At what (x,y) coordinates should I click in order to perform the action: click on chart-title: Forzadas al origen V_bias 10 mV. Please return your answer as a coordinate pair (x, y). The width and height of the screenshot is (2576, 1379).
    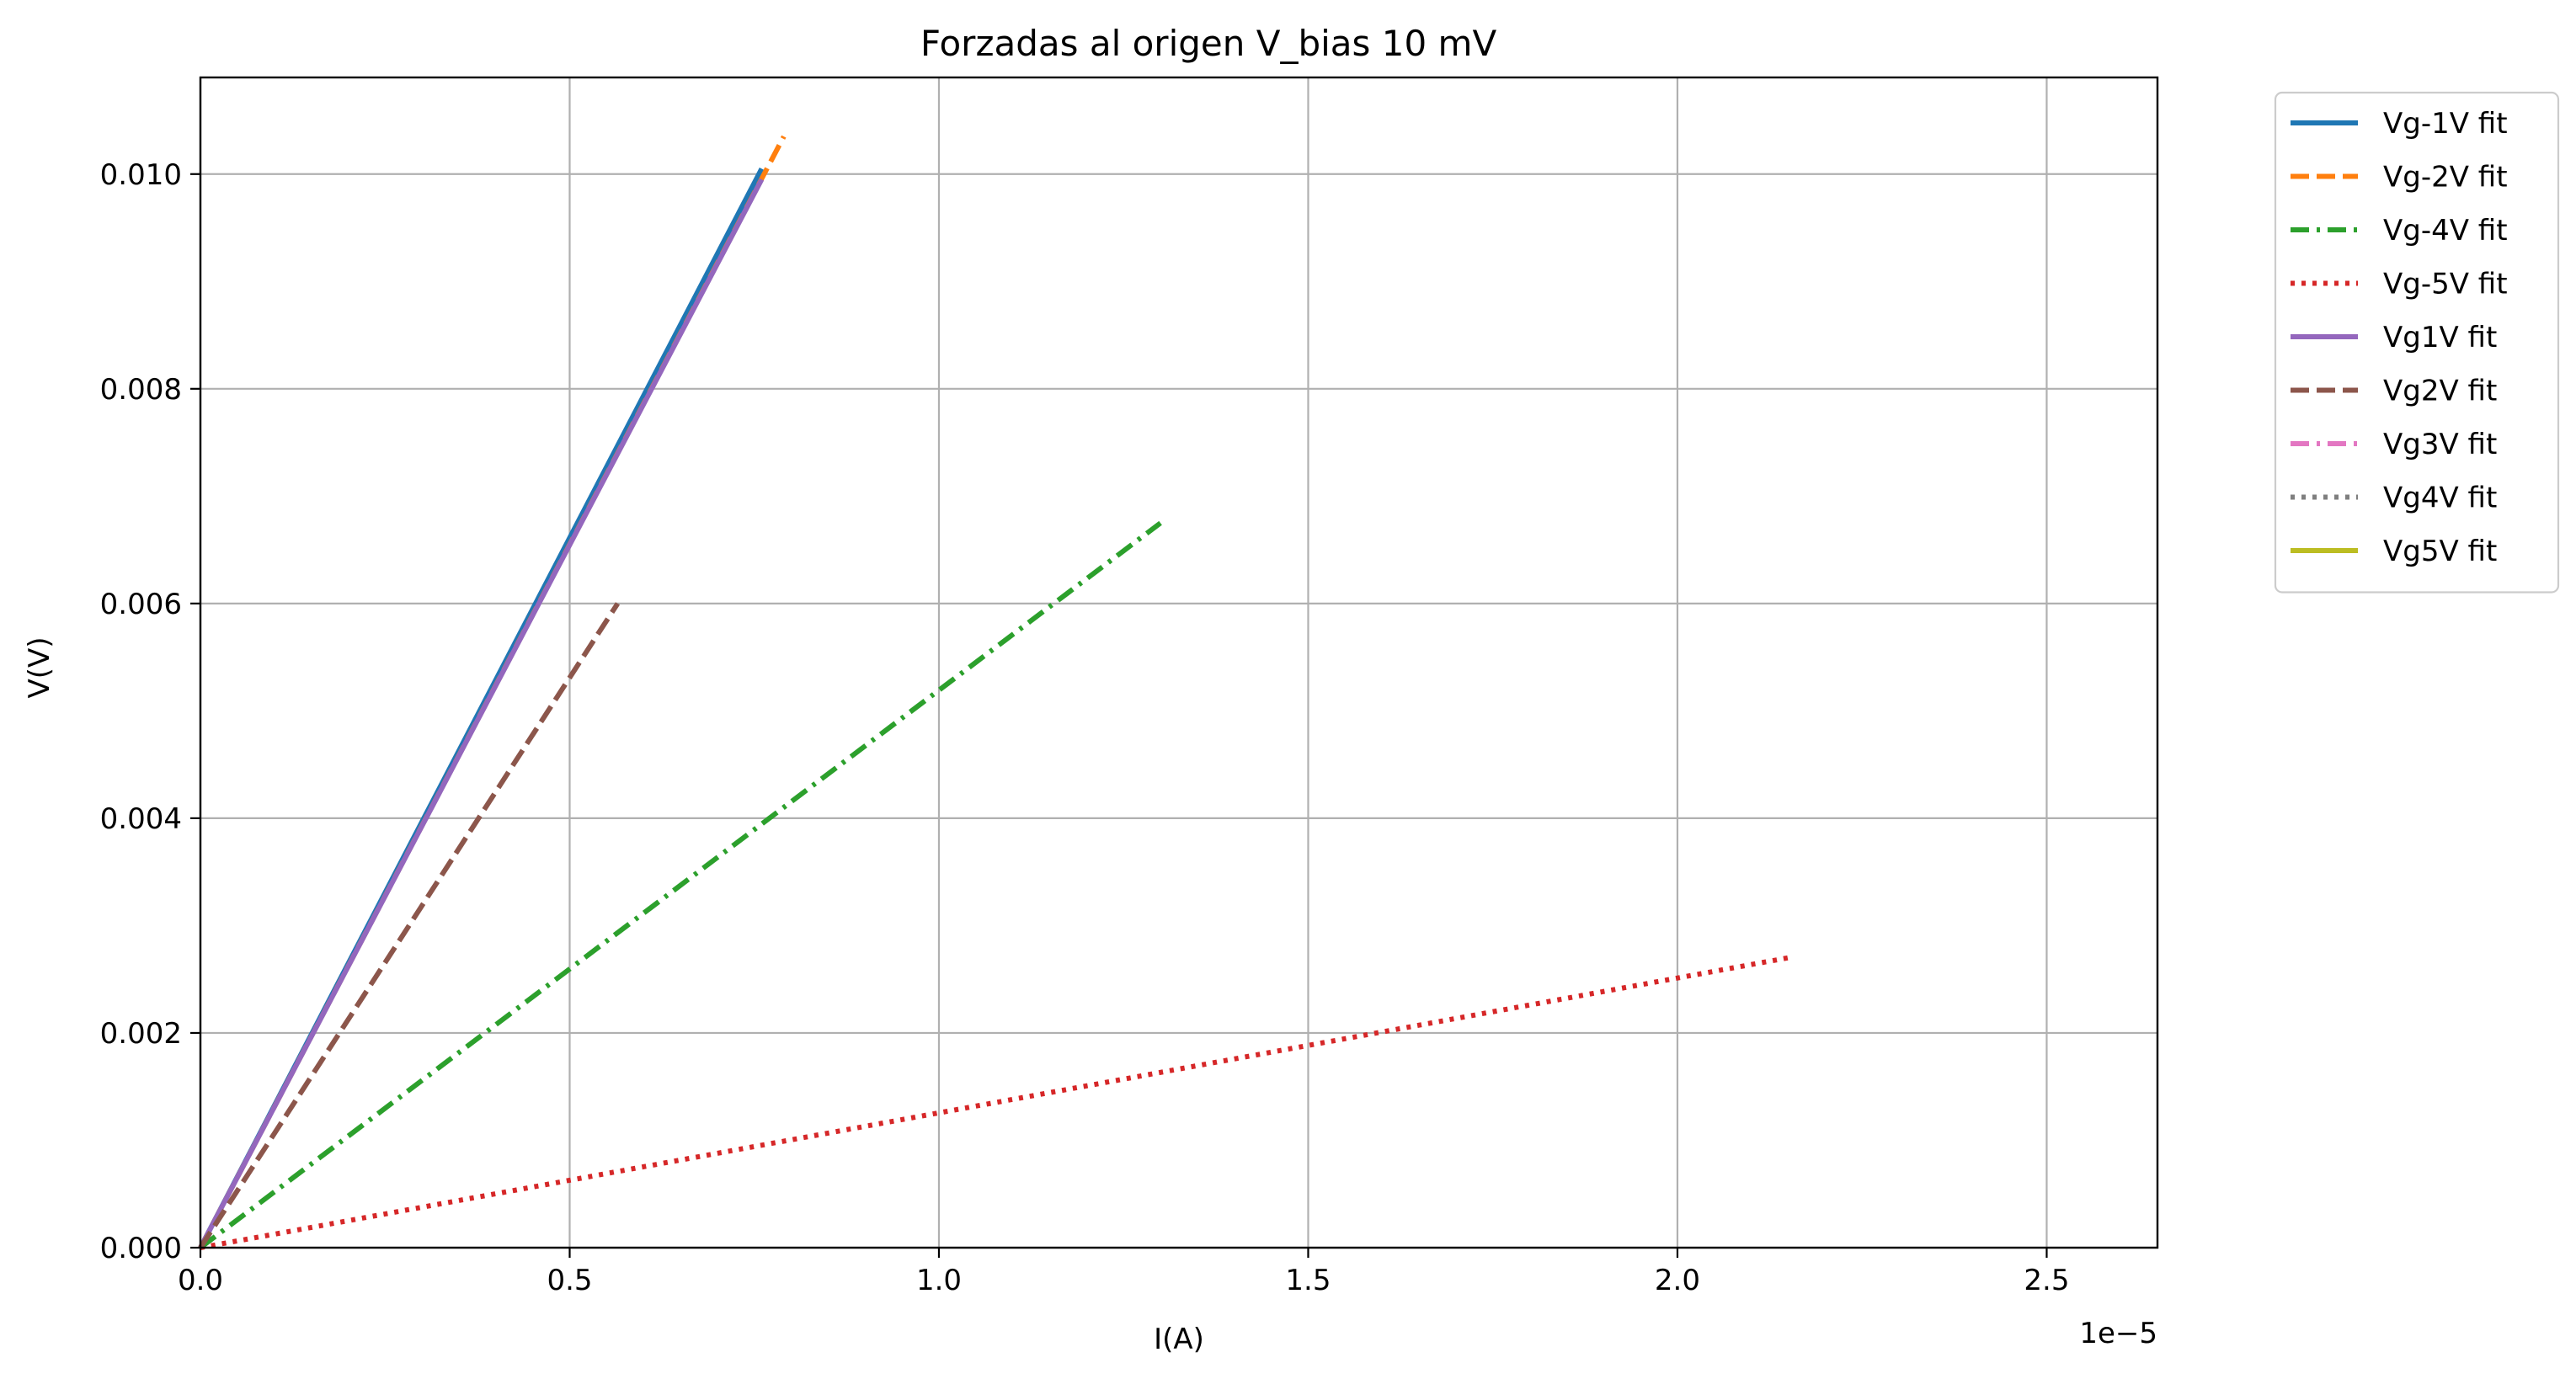
    Looking at the image, I should click on (1208, 43).